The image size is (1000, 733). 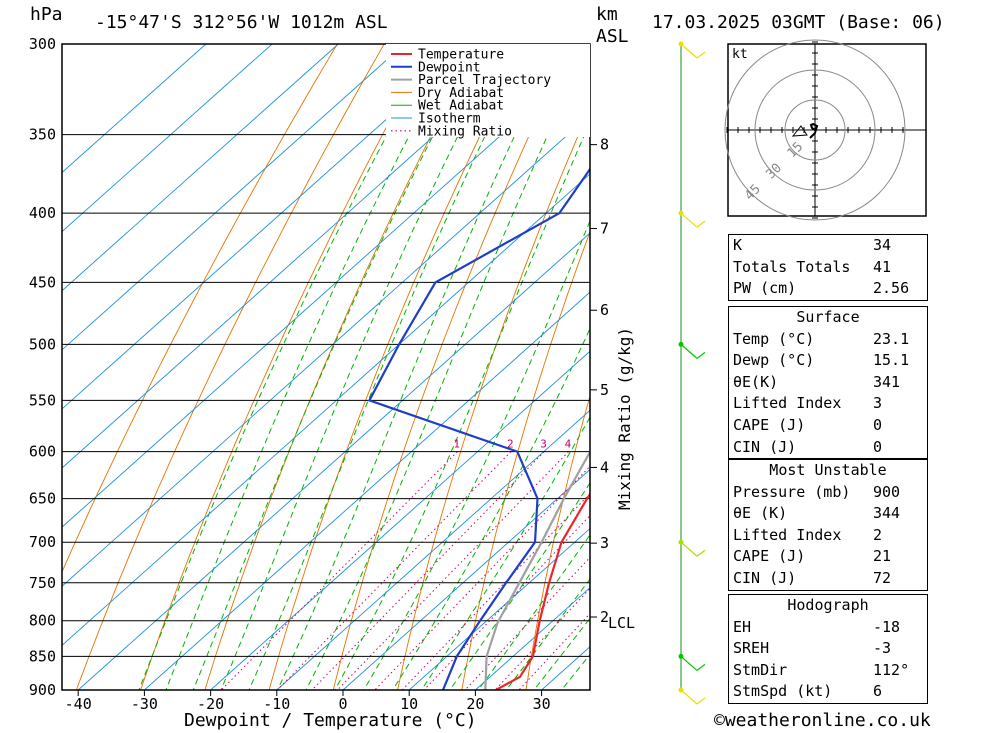 I want to click on row-value: 341, so click(x=887, y=381).